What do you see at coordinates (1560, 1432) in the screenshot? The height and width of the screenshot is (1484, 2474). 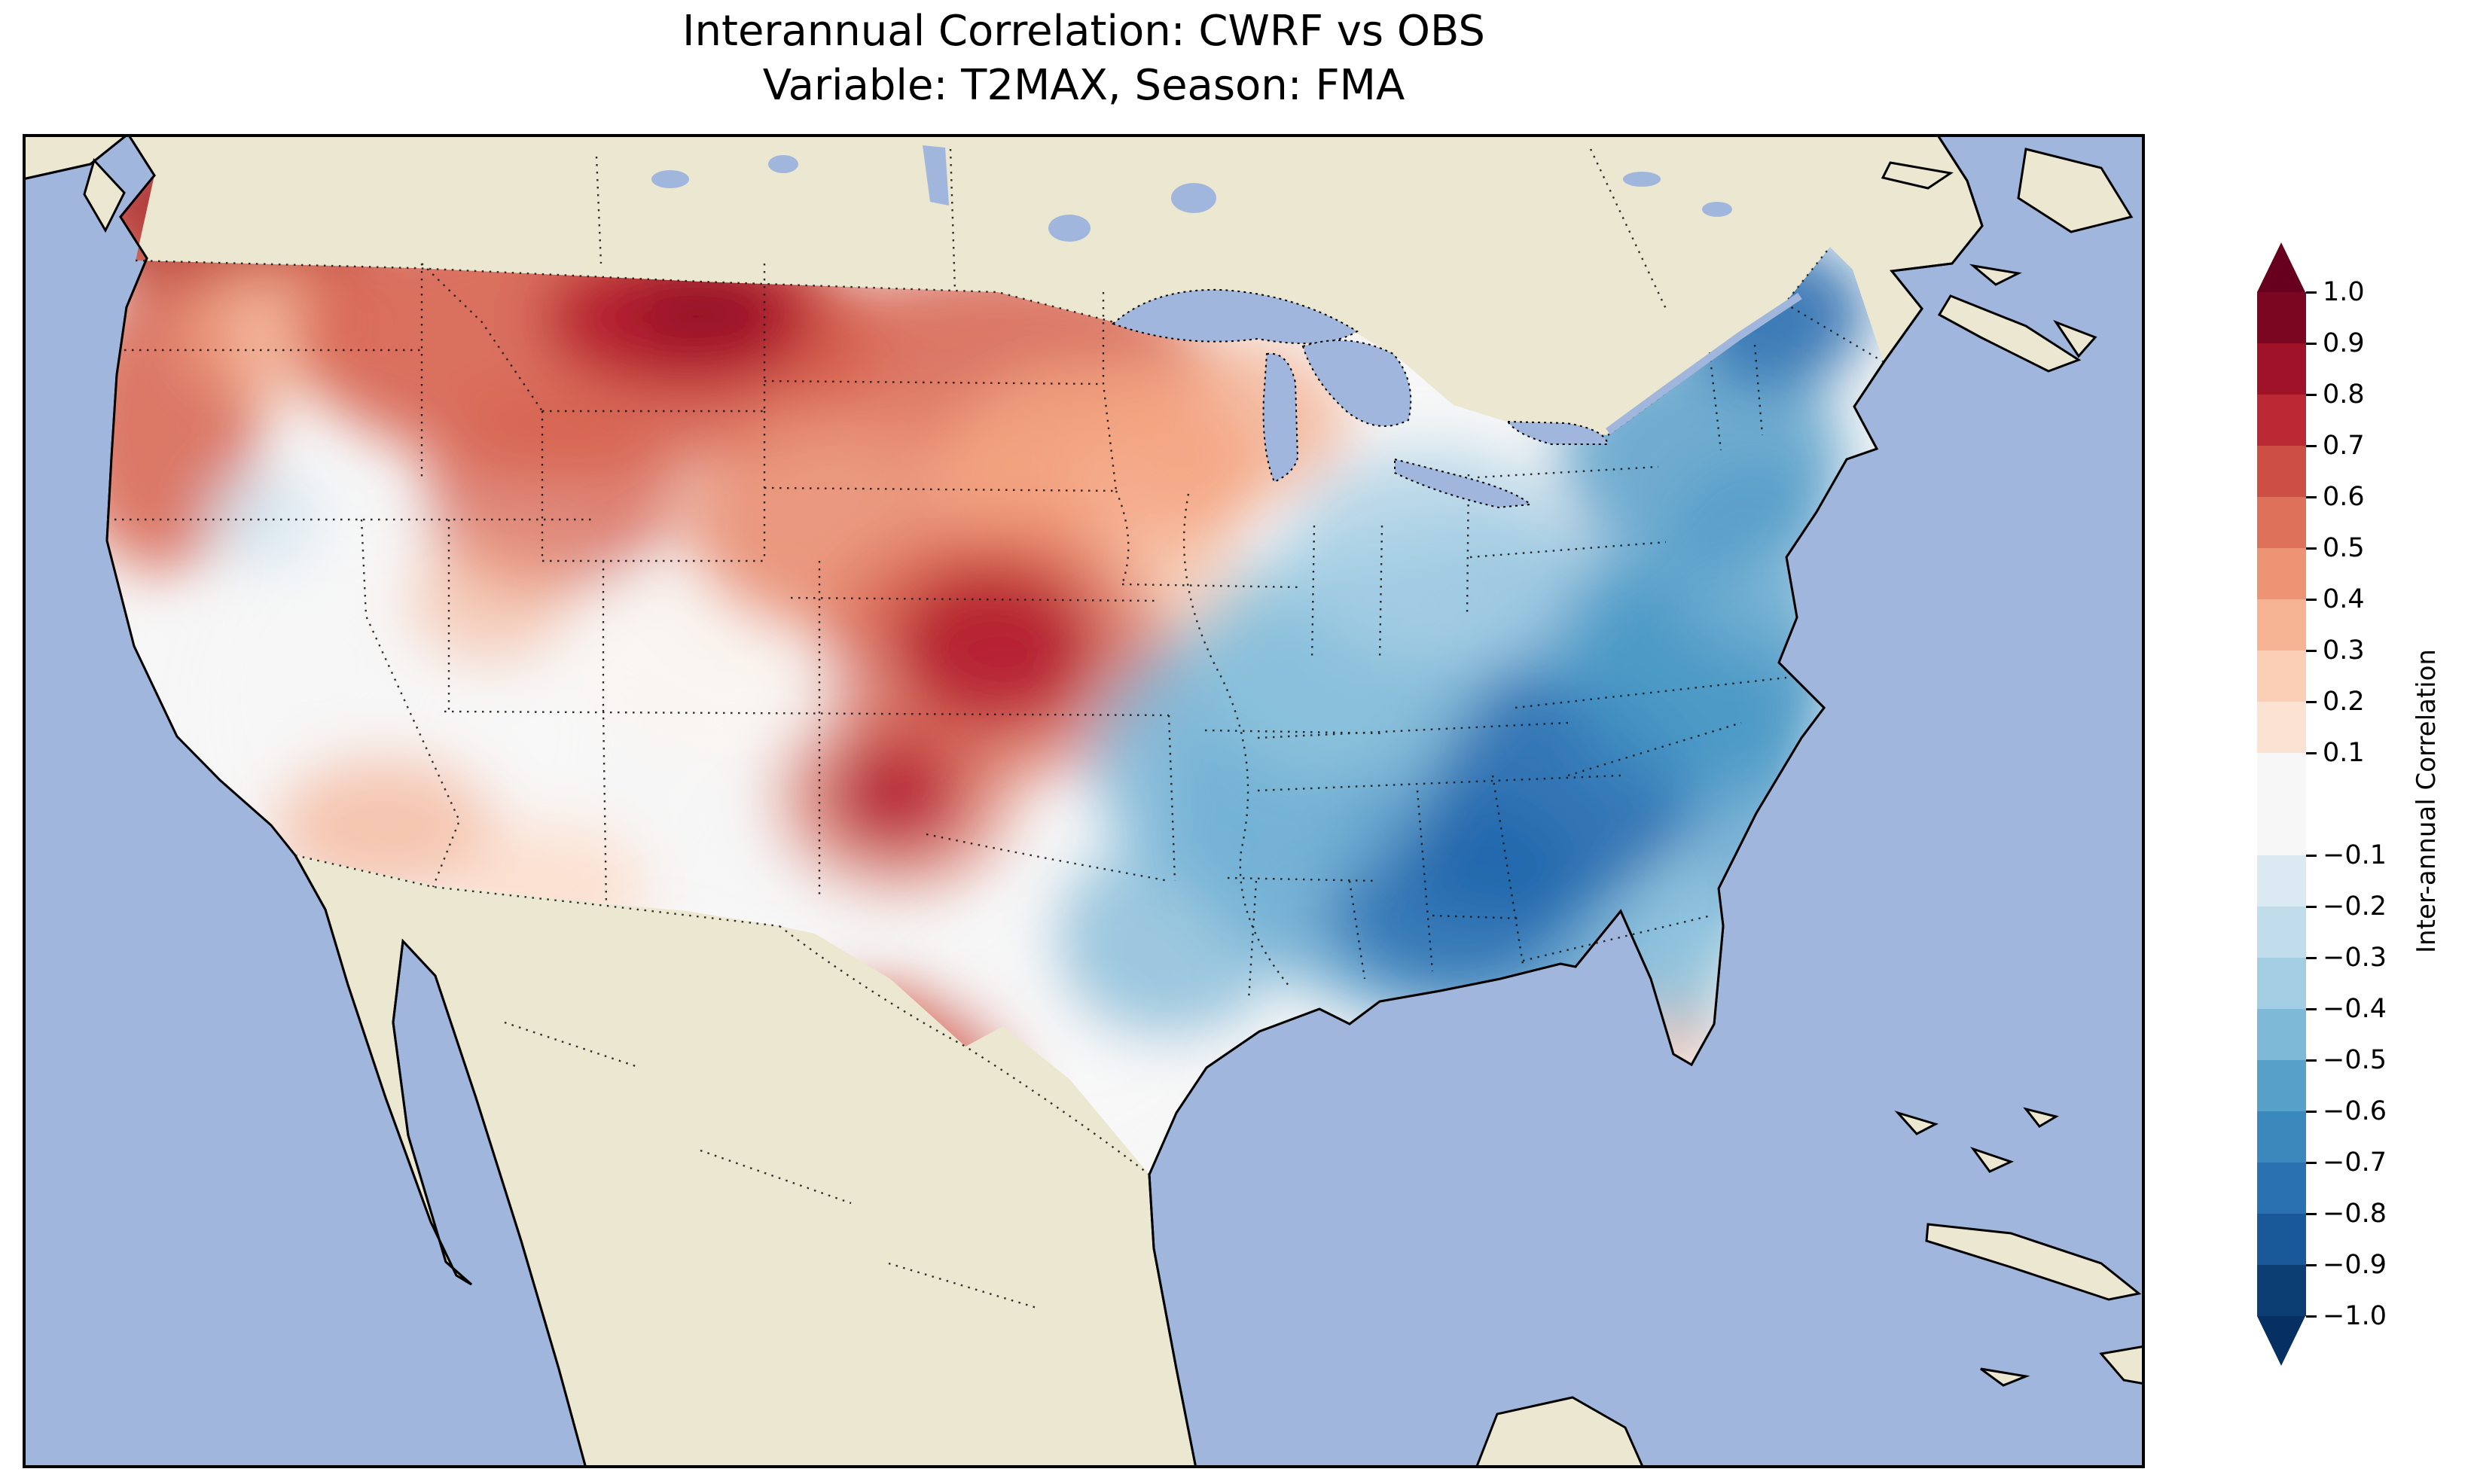 I see `yucatan` at bounding box center [1560, 1432].